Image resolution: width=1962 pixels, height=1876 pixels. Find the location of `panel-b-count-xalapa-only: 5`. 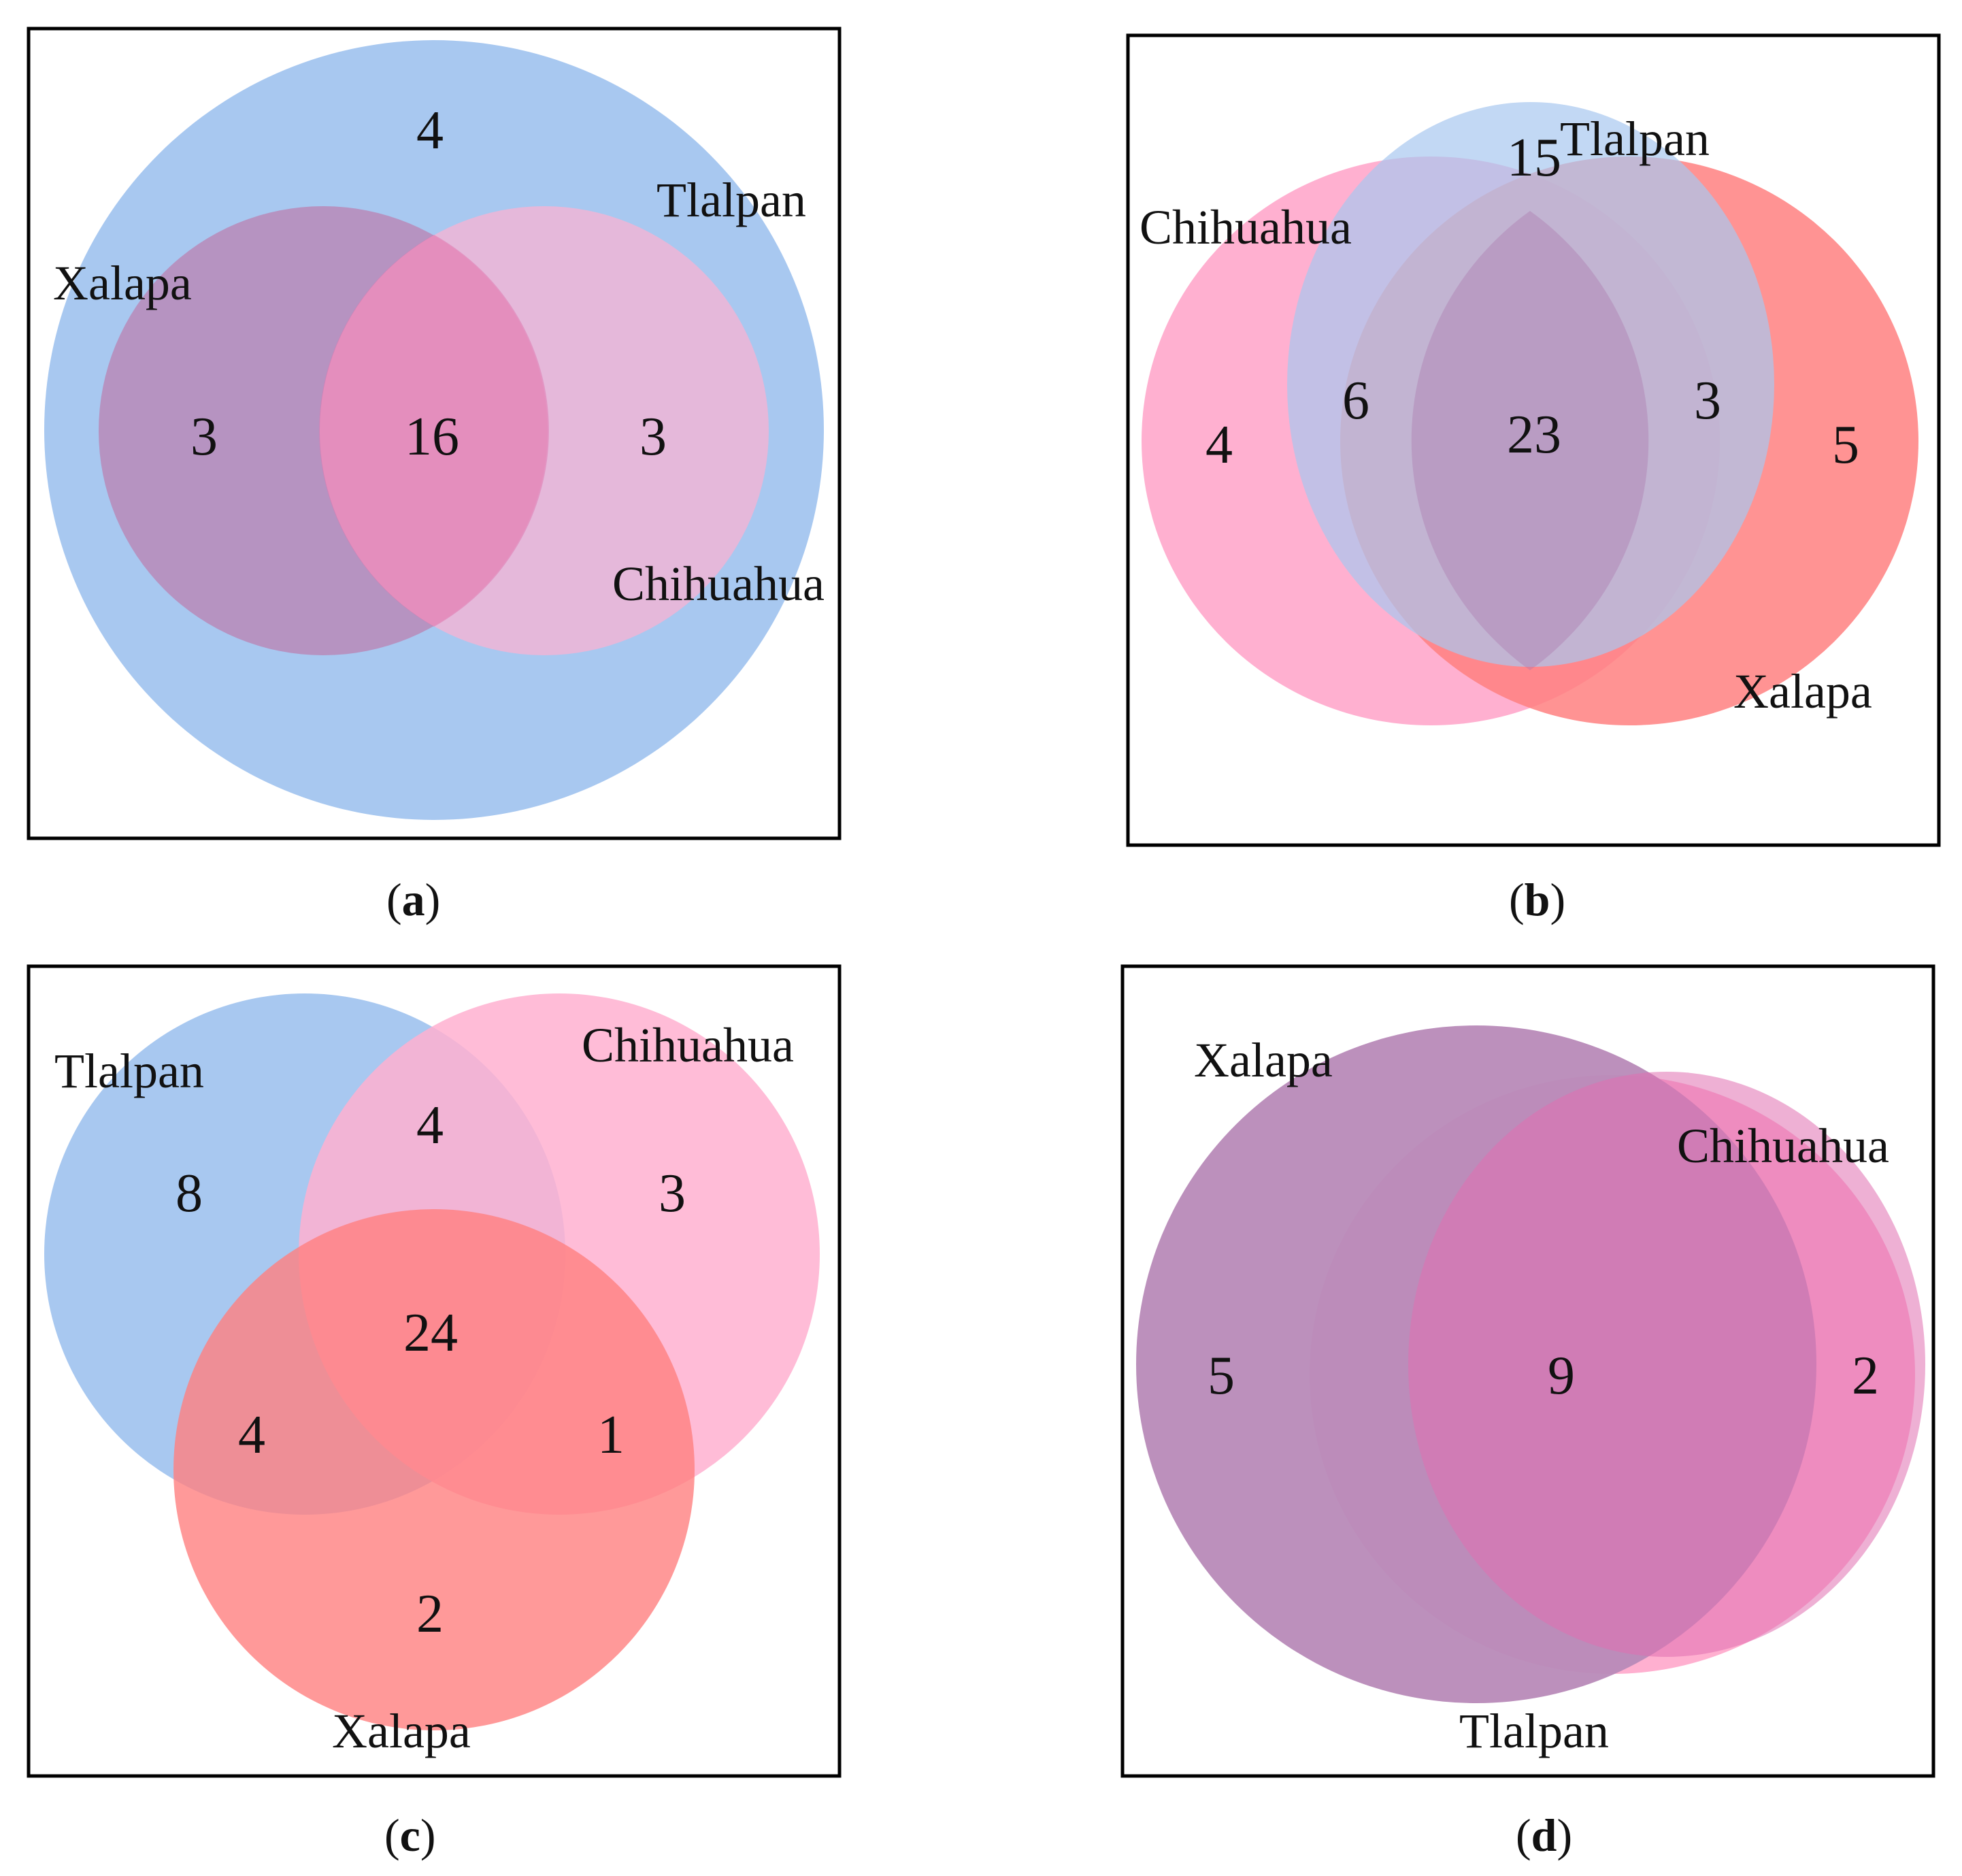

panel-b-count-xalapa-only: 5 is located at coordinates (1845, 445).